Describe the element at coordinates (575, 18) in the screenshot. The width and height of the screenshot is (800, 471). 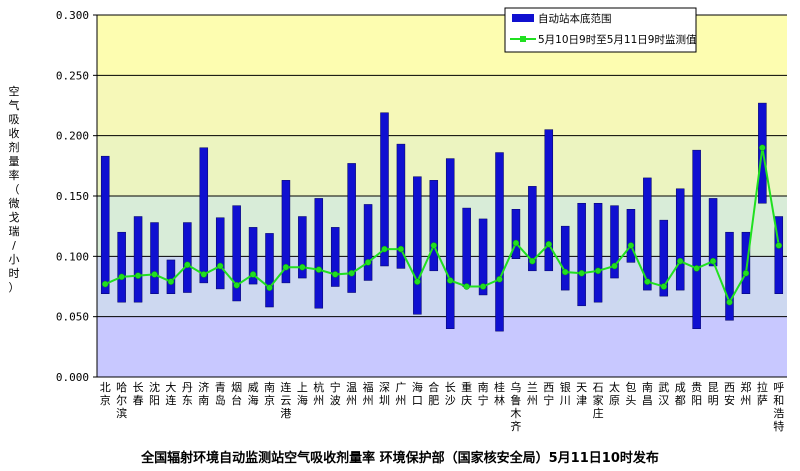
I see `legend-range-label: 自动站本底范围` at that location.